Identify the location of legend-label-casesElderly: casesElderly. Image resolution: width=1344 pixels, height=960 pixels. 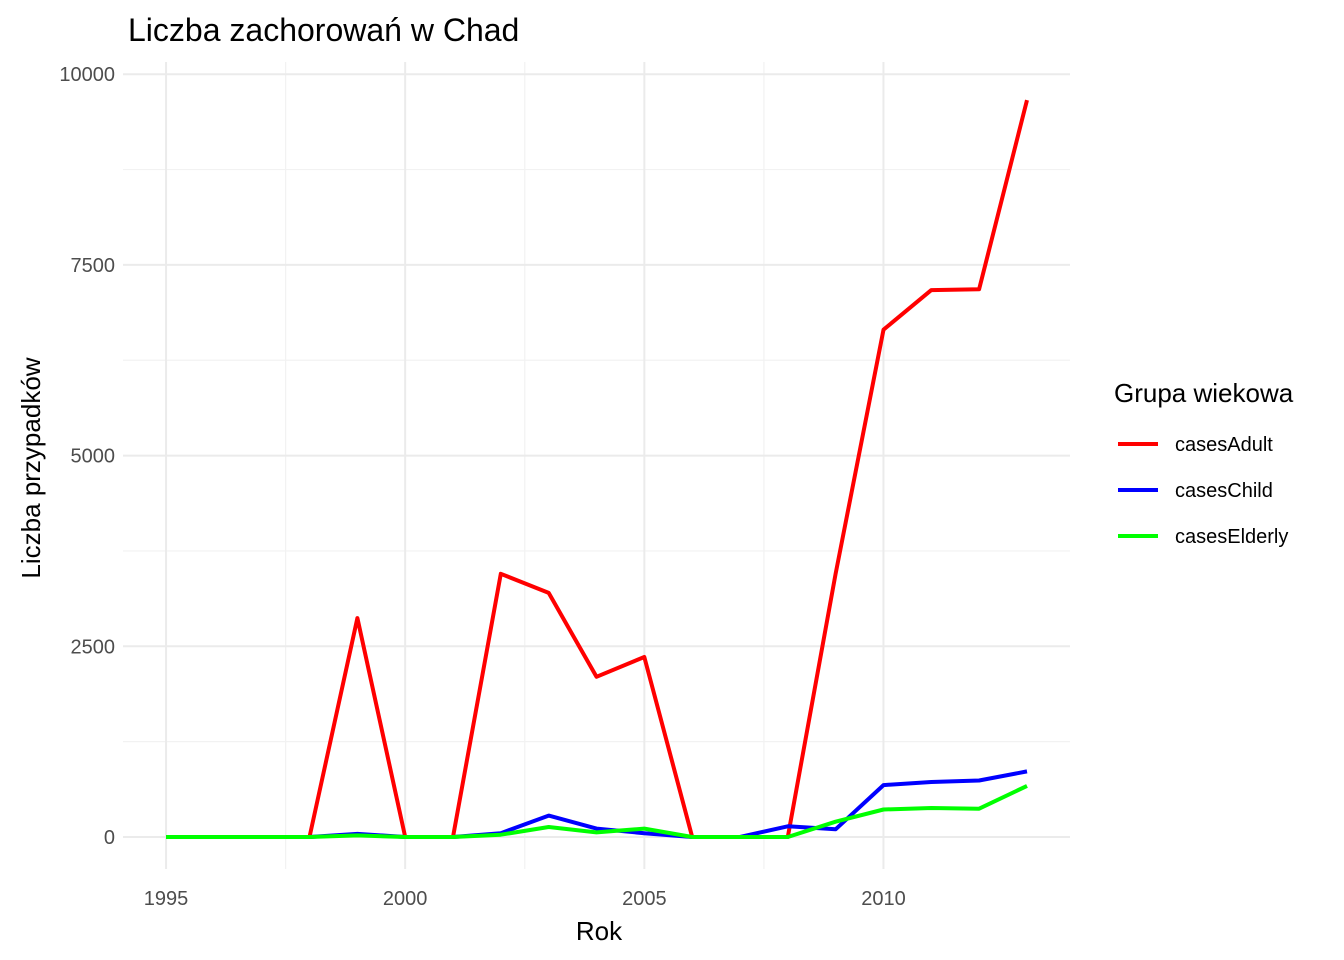
(1231, 537).